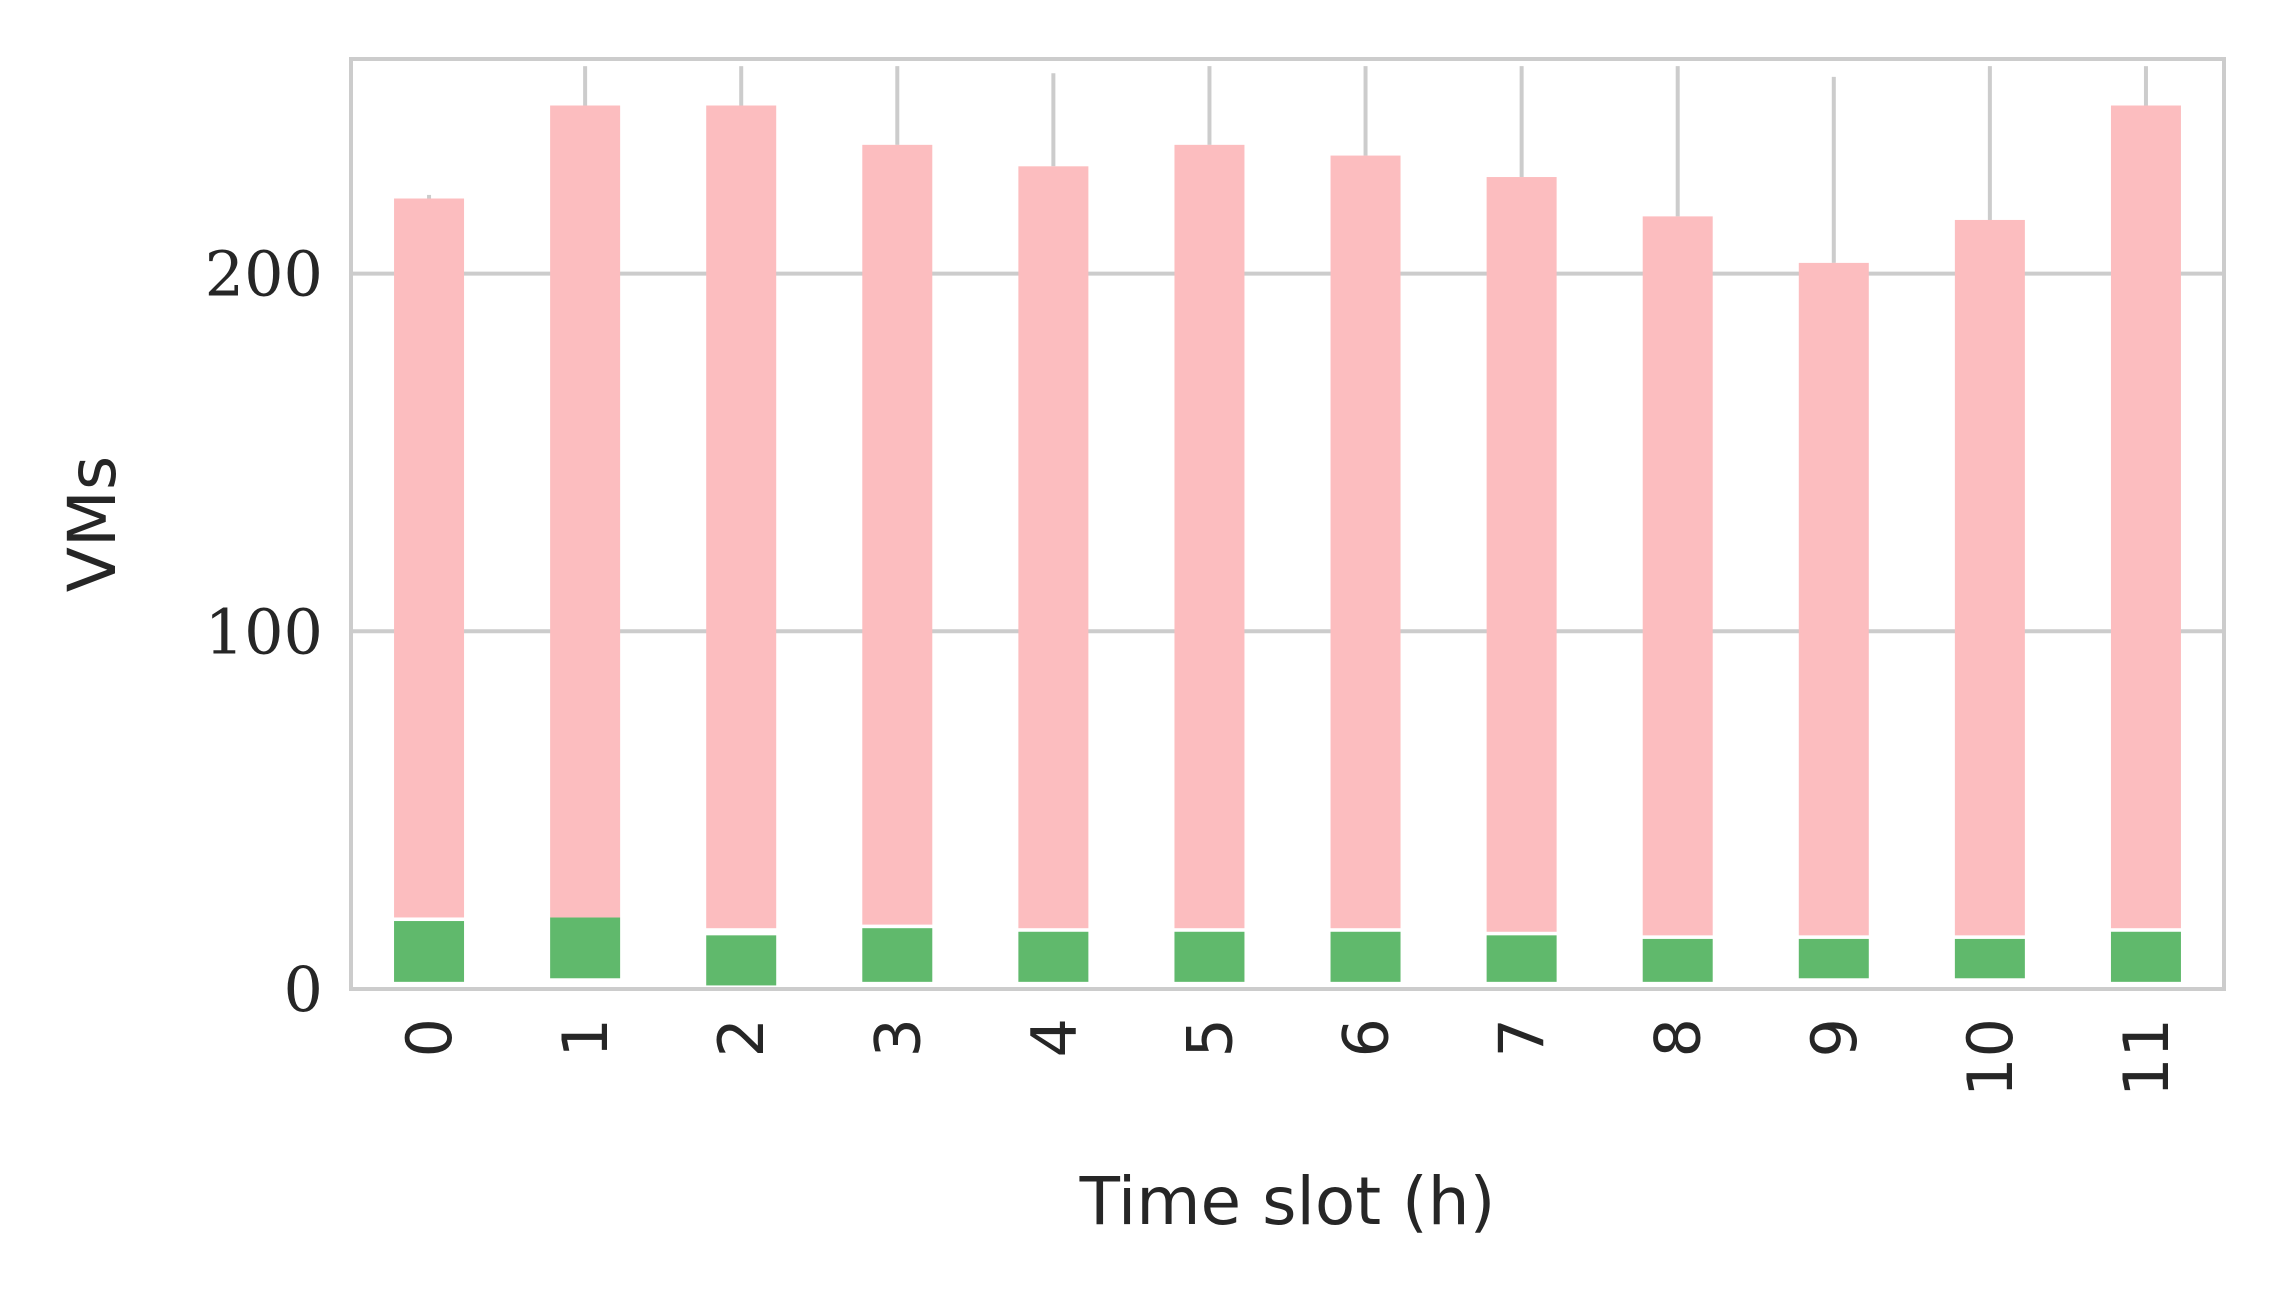 The image size is (2269, 1306). I want to click on x-axis-title: Time slot (h), so click(1287, 1201).